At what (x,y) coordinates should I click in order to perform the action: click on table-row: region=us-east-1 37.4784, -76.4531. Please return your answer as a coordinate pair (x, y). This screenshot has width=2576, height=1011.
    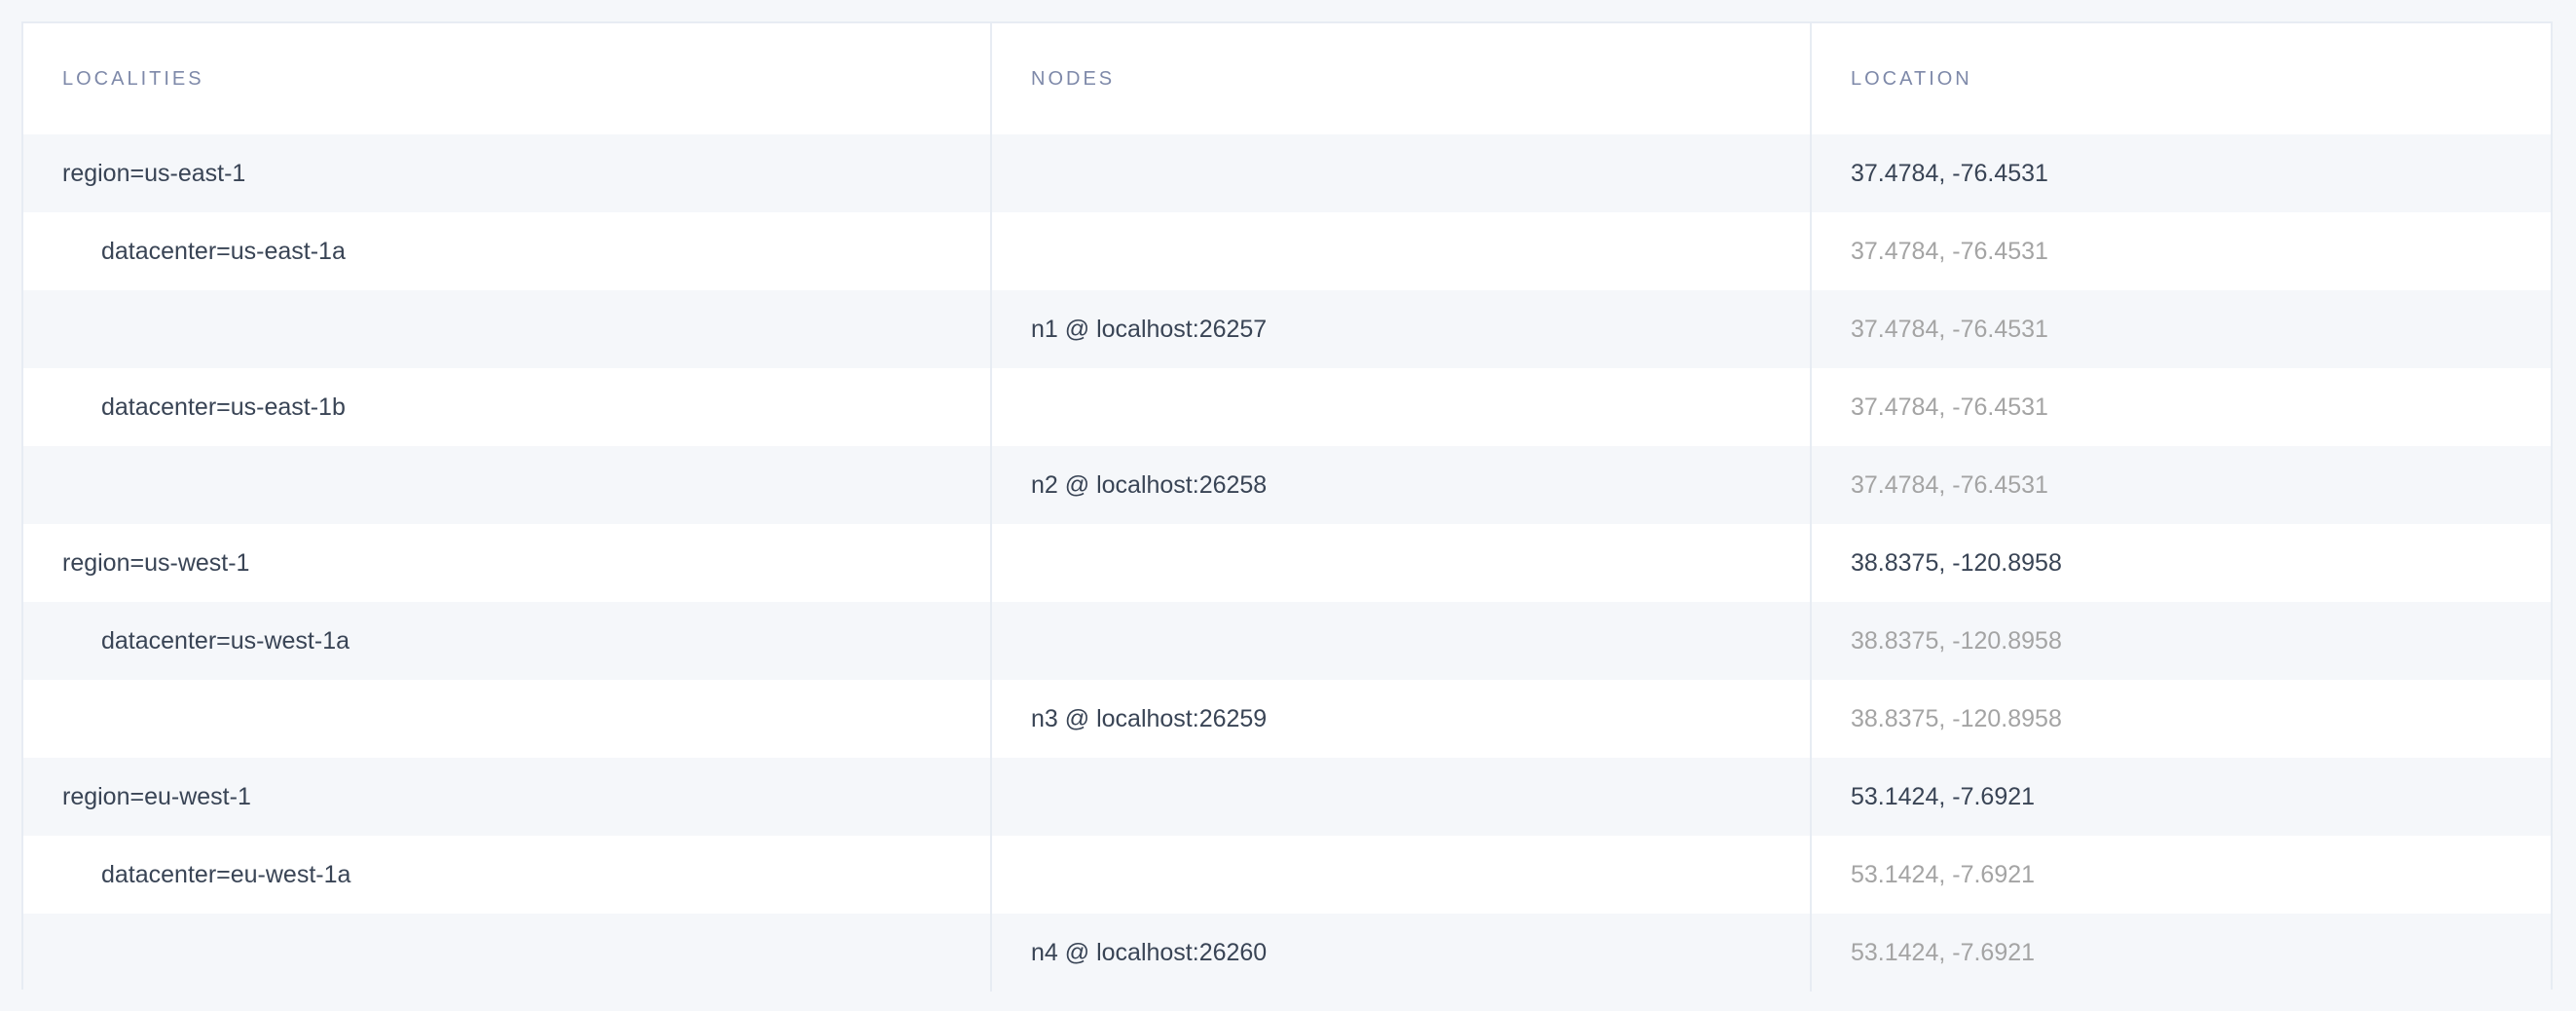
    Looking at the image, I should click on (1287, 173).